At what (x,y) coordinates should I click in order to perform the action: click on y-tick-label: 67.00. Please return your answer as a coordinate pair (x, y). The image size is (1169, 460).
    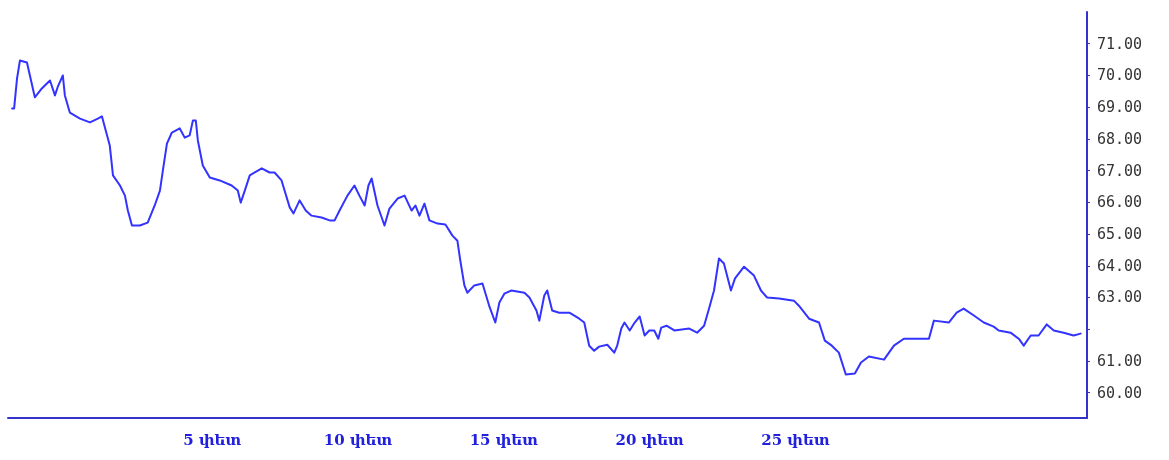
    Looking at the image, I should click on (1120, 170).